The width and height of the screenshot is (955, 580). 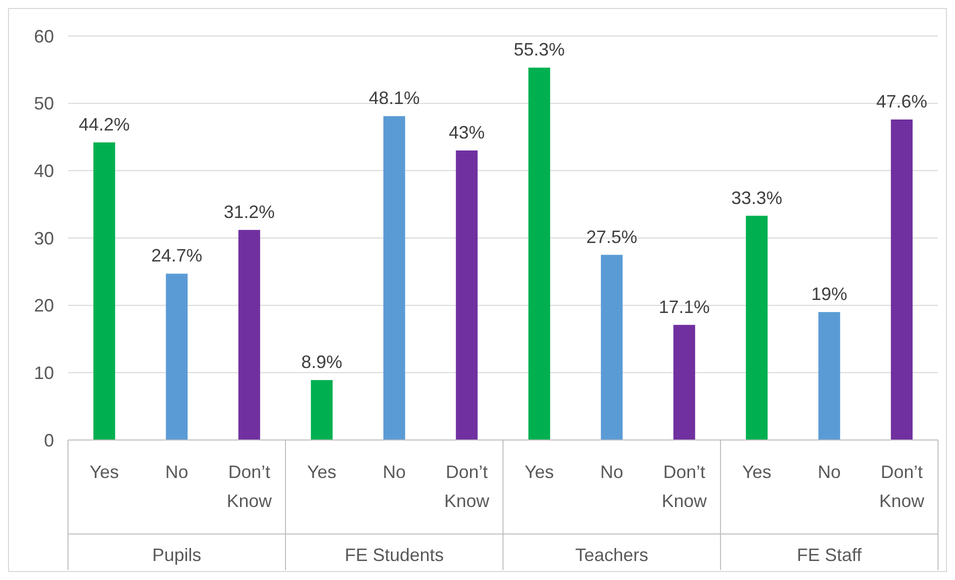 I want to click on y-tick-label: 0, so click(x=49, y=440).